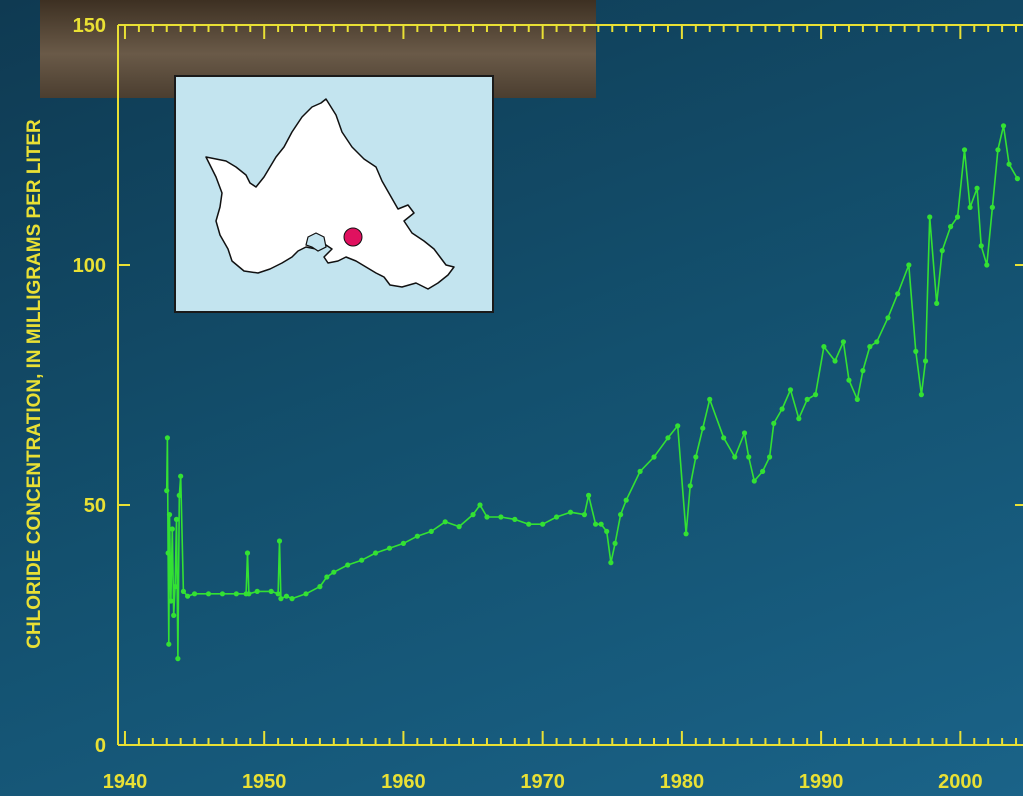 This screenshot has width=1023, height=796. What do you see at coordinates (316, 242) in the screenshot?
I see `harbor-outline` at bounding box center [316, 242].